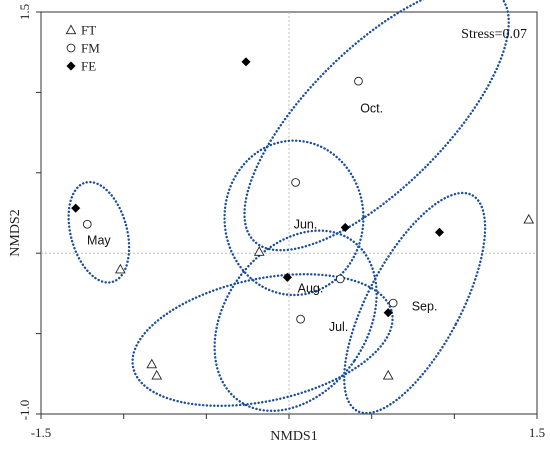 The width and height of the screenshot is (550, 454). I want to click on y-tick-label: -1.0, so click(24, 410).